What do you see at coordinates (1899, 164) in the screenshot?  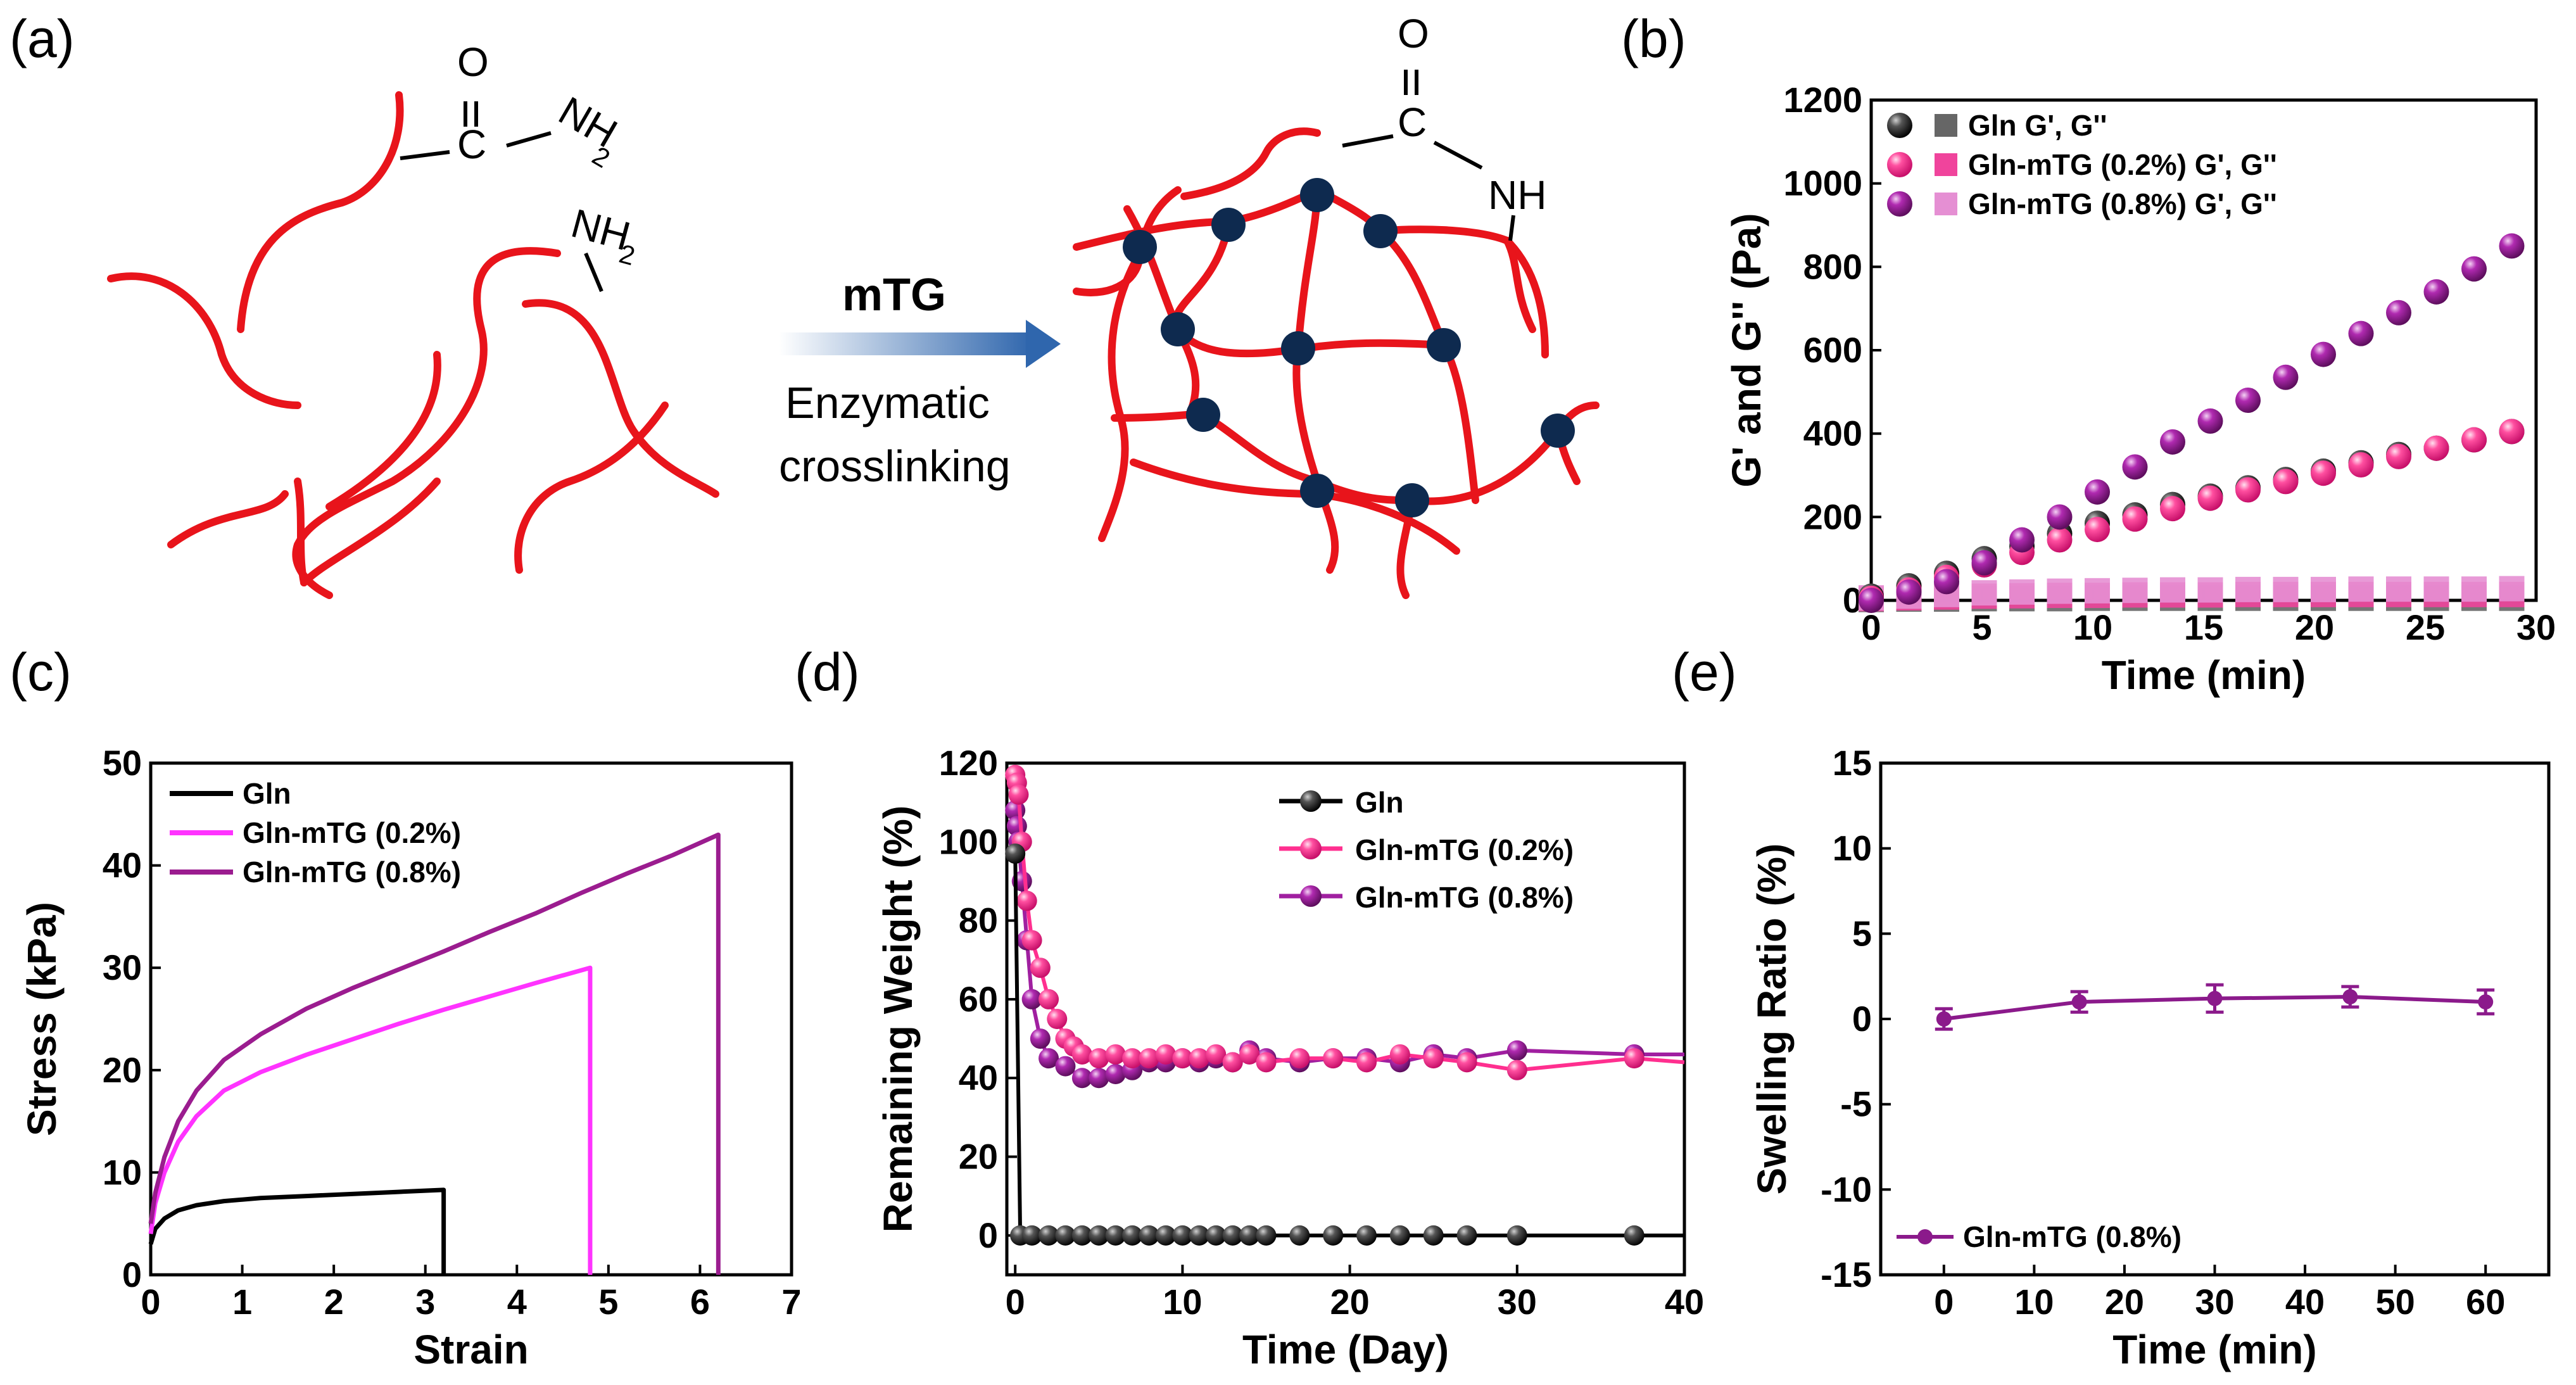 I see `legend-sphere-marker` at bounding box center [1899, 164].